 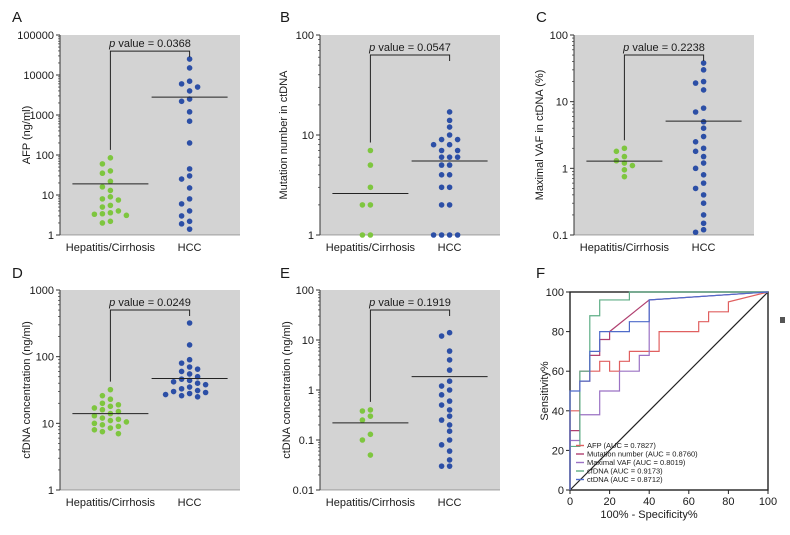 I want to click on panel-letter: E, so click(x=285, y=273).